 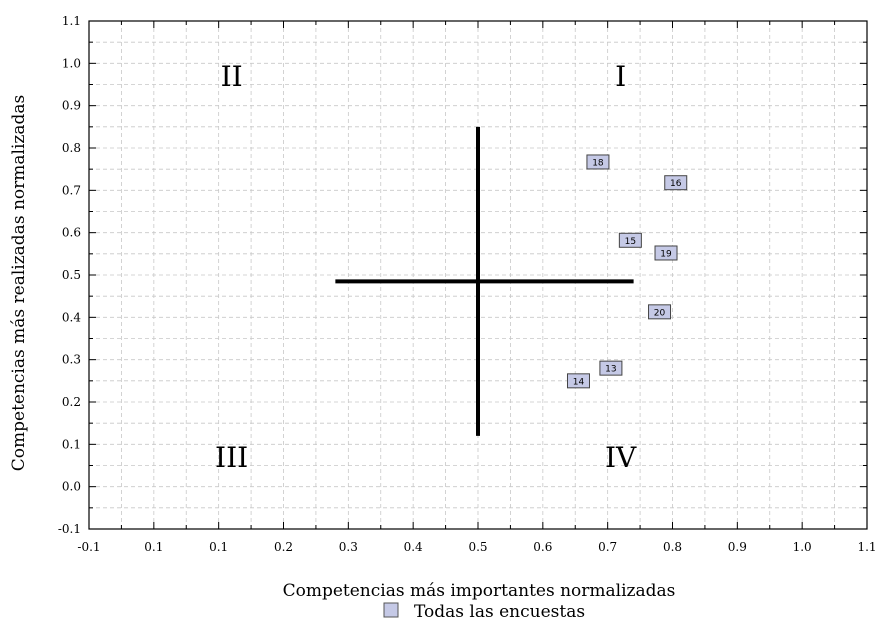 I want to click on y-tick-label: 0.7, so click(x=71, y=190).